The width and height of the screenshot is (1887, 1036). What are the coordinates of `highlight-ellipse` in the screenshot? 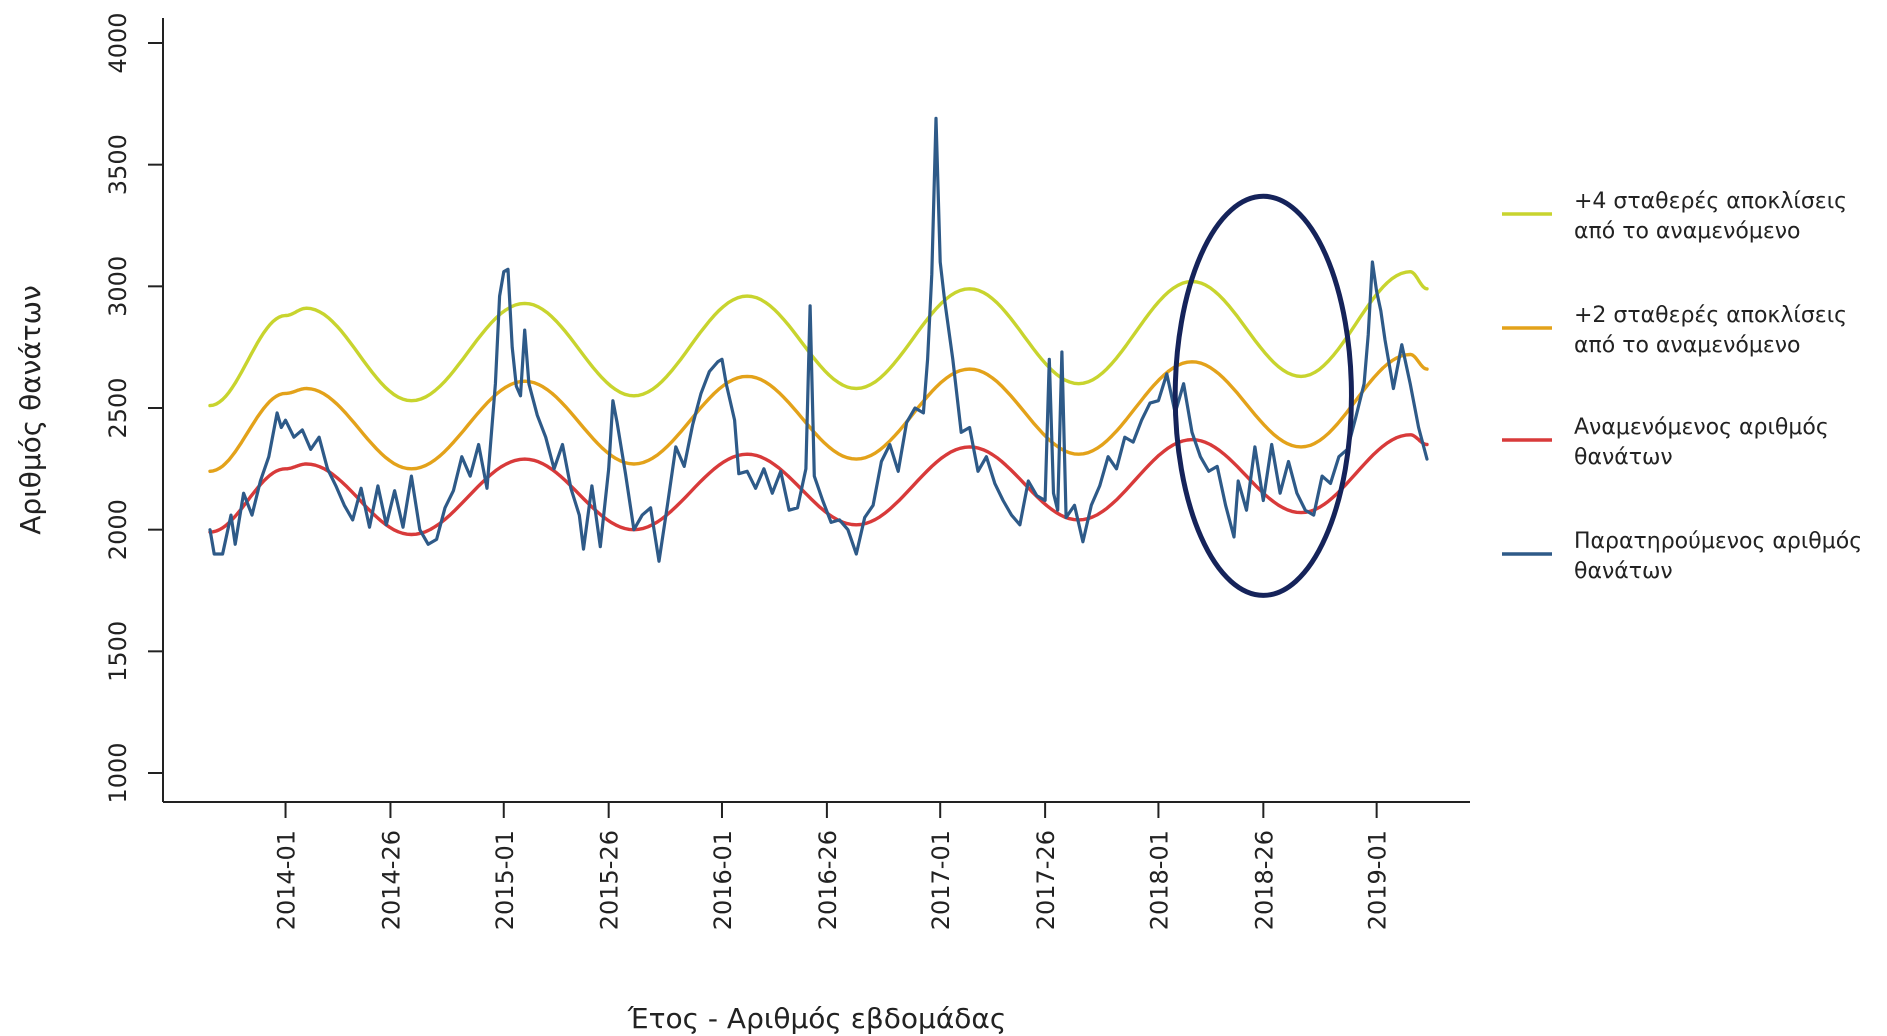 It's located at (1263, 395).